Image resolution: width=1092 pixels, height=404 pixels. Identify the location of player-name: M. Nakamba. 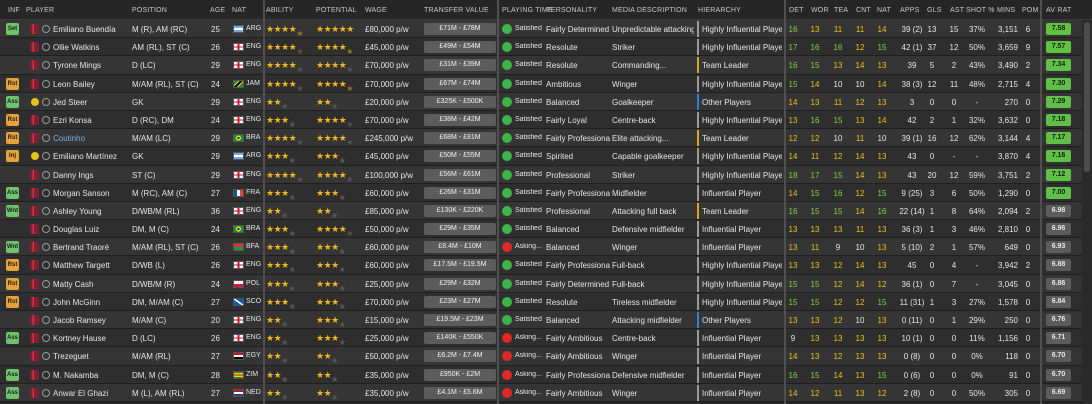
(76, 375).